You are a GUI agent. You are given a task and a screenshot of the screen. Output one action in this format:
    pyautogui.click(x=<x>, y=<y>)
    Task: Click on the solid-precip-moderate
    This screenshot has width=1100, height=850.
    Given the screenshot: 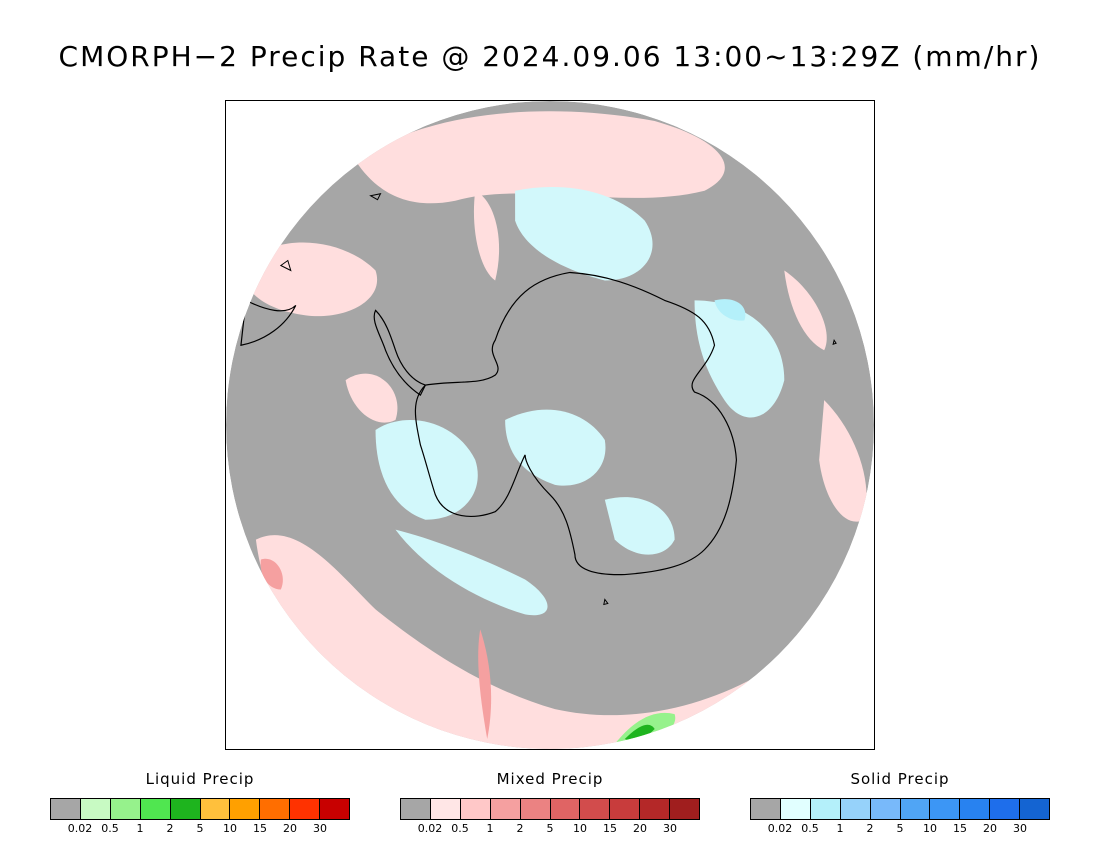 What is the action you would take?
    pyautogui.click(x=730, y=310)
    